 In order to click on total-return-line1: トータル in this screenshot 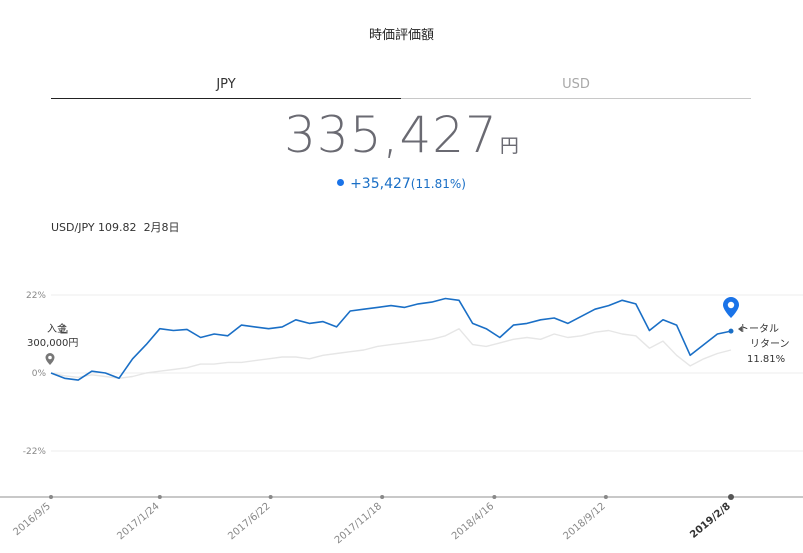, I will do `click(759, 329)`.